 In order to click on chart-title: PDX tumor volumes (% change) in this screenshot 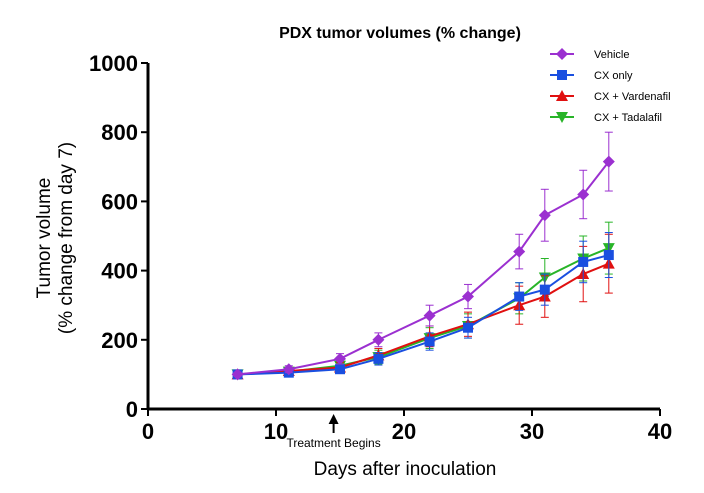, I will do `click(400, 33)`.